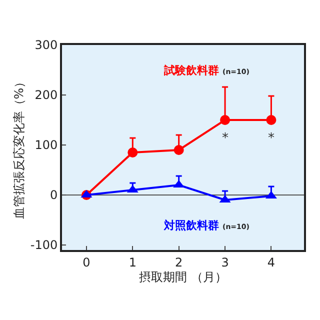 This screenshot has height=320, width=320. What do you see at coordinates (225, 262) in the screenshot?
I see `x-tick-label: 3` at bounding box center [225, 262].